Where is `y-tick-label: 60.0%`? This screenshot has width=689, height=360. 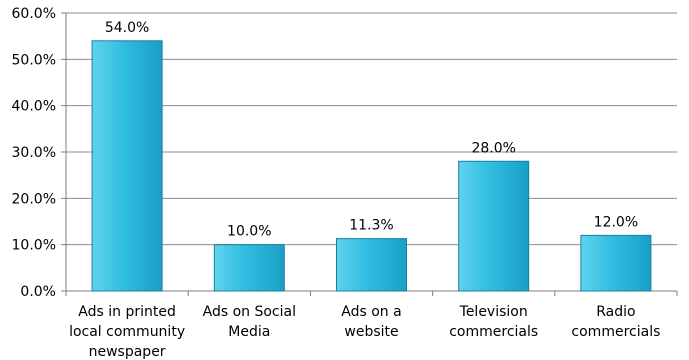
y-tick-label: 60.0% is located at coordinates (34, 14).